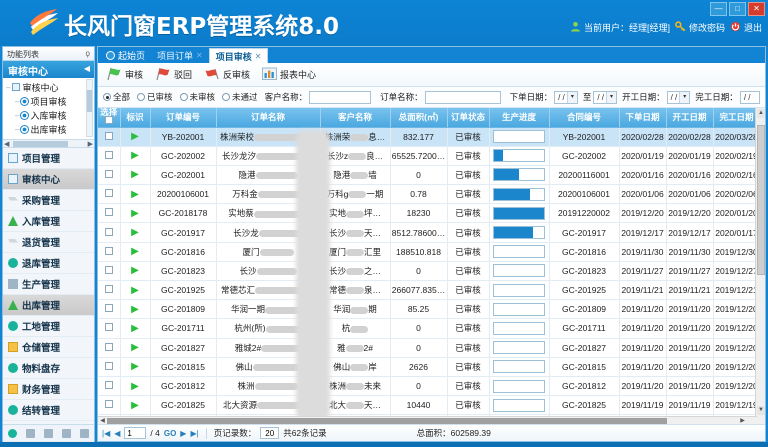  I want to click on pin-icon: ϙ, so click(87, 53).